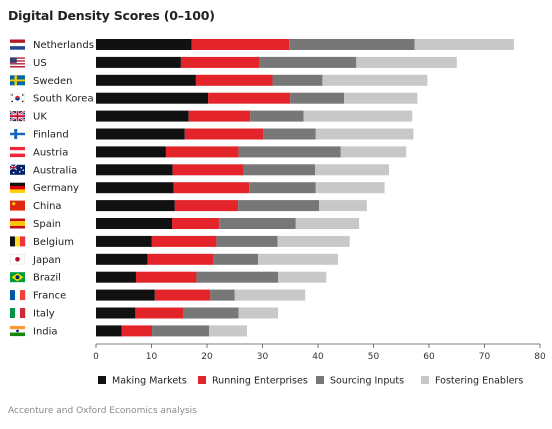 The image size is (552, 429). I want to click on country-label: Japan, so click(46, 260).